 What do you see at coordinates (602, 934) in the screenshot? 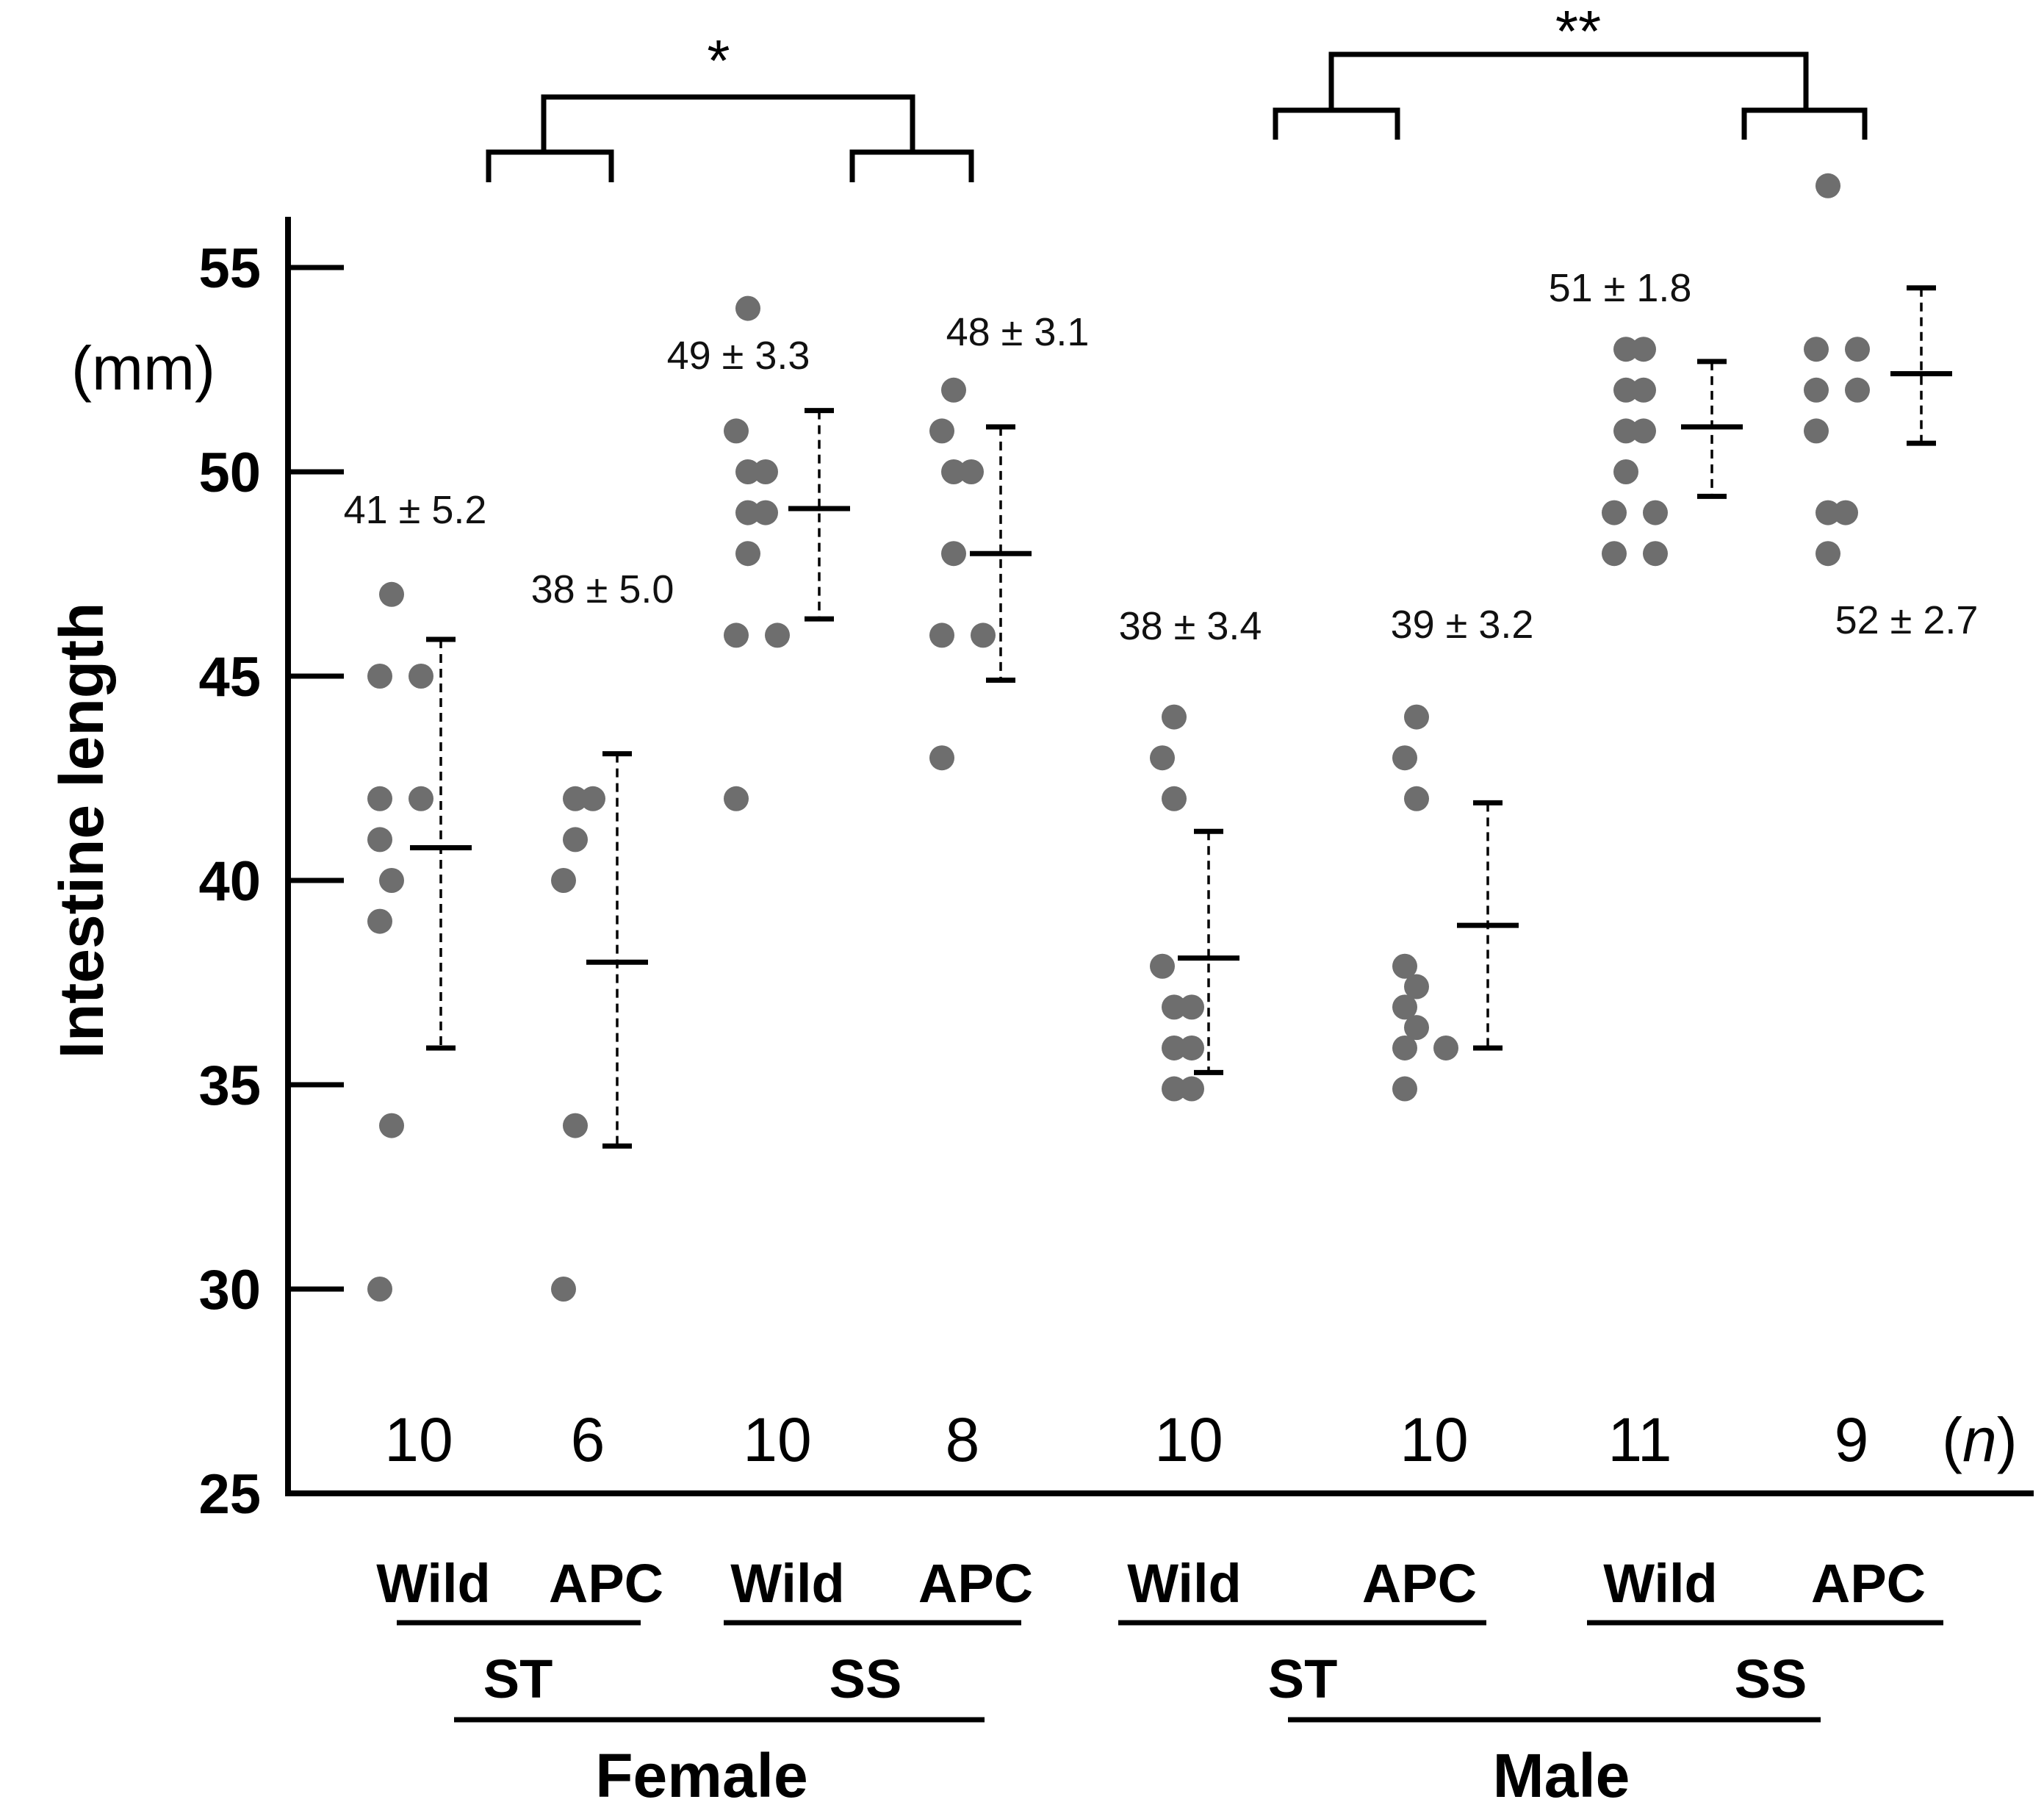
I see `group-female-st-apc: 38 ± 5.0` at bounding box center [602, 934].